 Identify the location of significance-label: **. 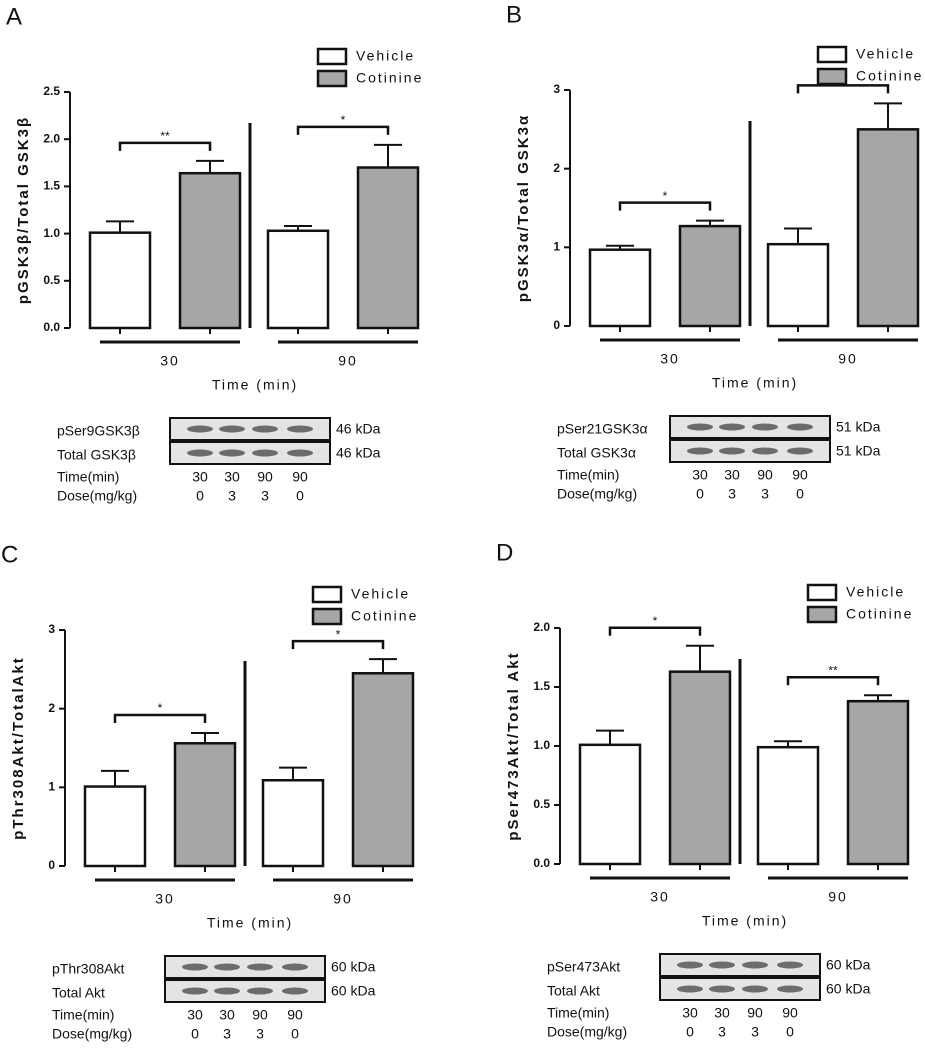
(833, 670).